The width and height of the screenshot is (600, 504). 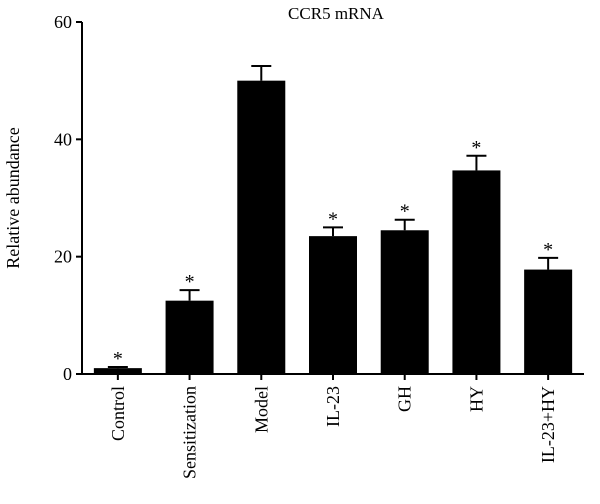 What do you see at coordinates (67, 374) in the screenshot?
I see `y-tick-label: 0` at bounding box center [67, 374].